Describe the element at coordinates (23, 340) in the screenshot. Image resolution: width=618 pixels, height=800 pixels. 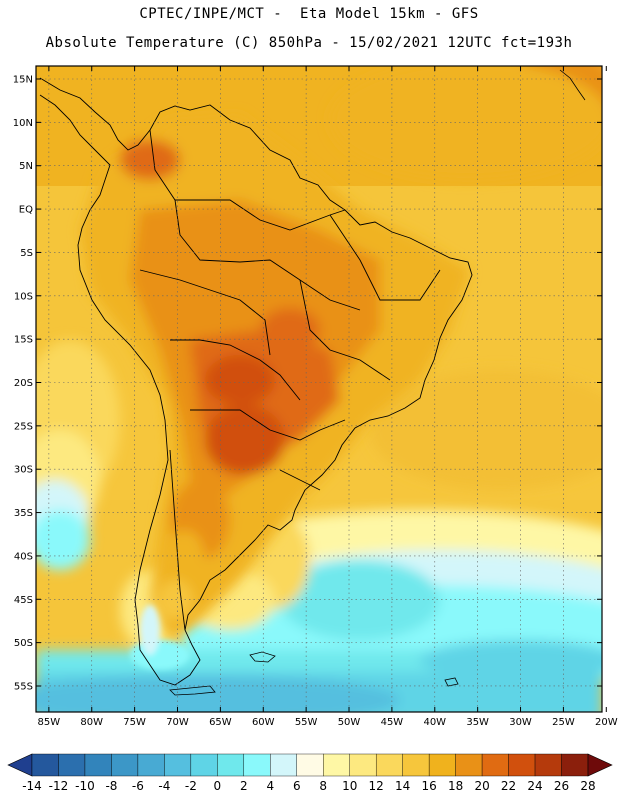
I see `lat-tick-label: 15S` at that location.